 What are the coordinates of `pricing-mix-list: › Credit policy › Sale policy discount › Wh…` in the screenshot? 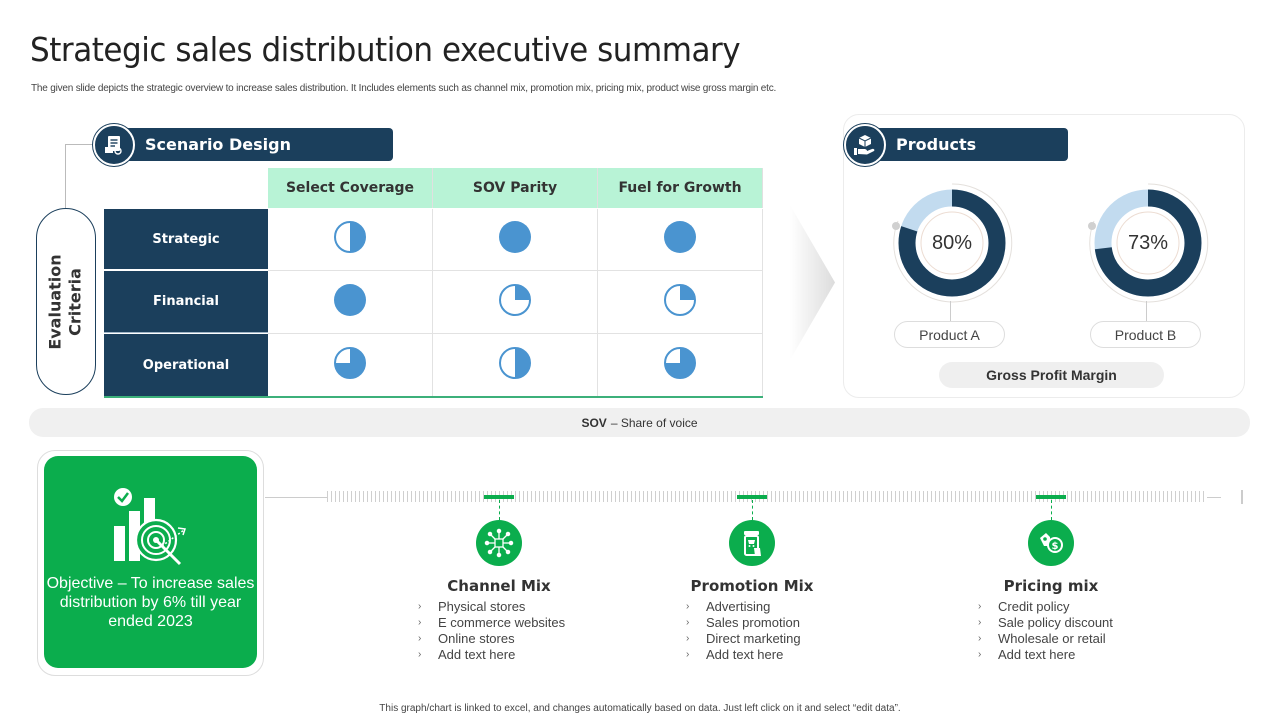 It's located at (1045, 631).